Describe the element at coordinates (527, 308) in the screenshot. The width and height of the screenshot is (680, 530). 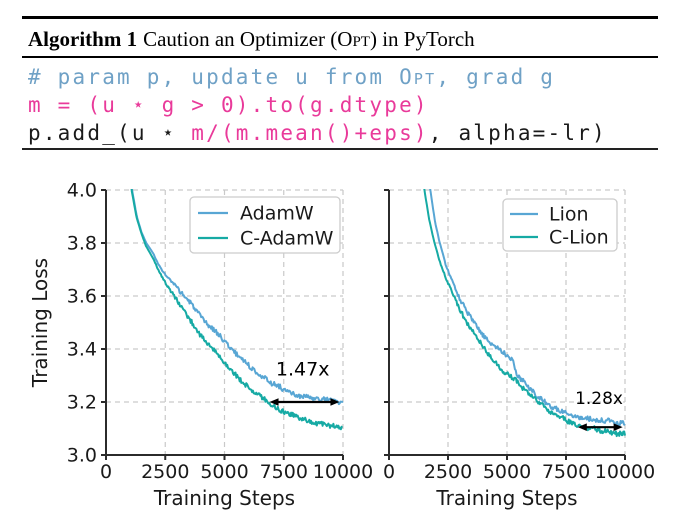
I see `series-line-lion` at that location.